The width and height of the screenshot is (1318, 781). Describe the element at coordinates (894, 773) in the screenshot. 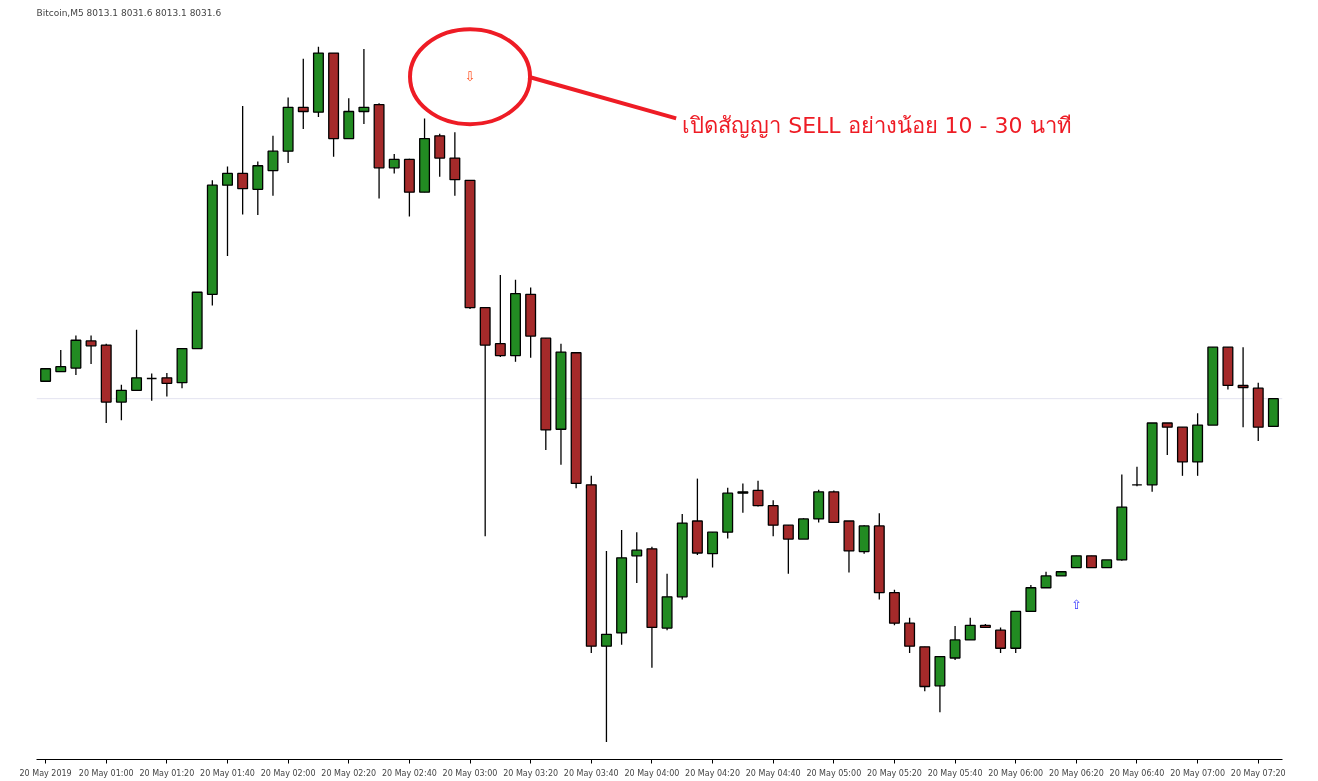

I see `x-tick-label: 20 May 05:20` at that location.